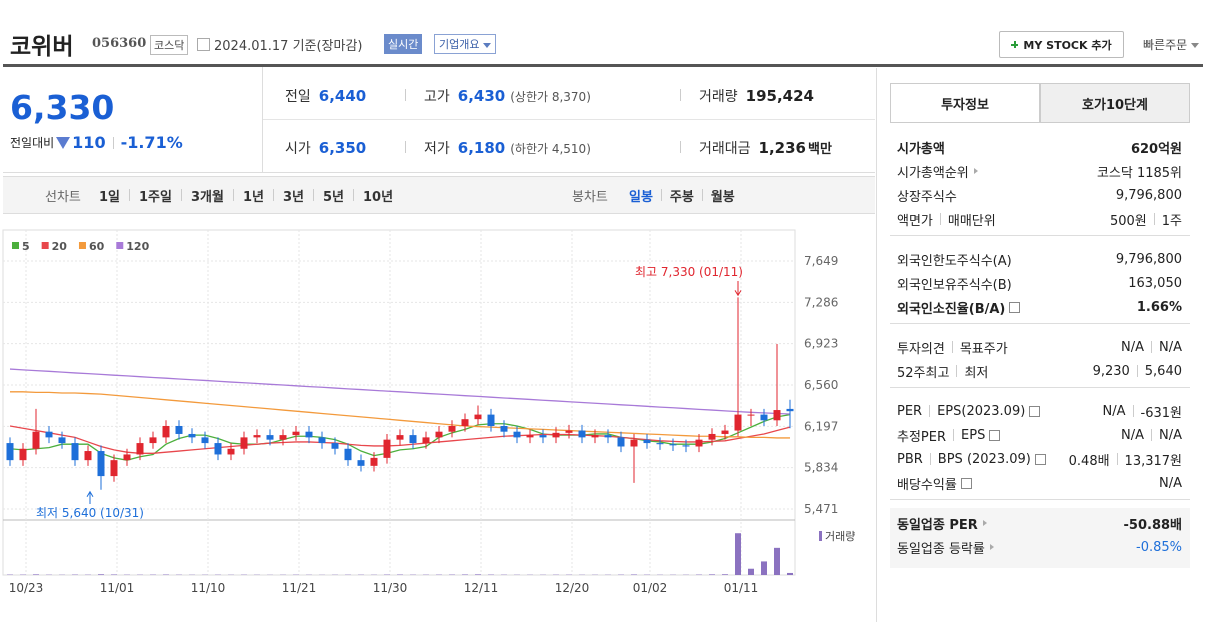 The width and height of the screenshot is (1207, 622). What do you see at coordinates (934, 483) in the screenshot?
I see `info-label: 배당수익률` at bounding box center [934, 483].